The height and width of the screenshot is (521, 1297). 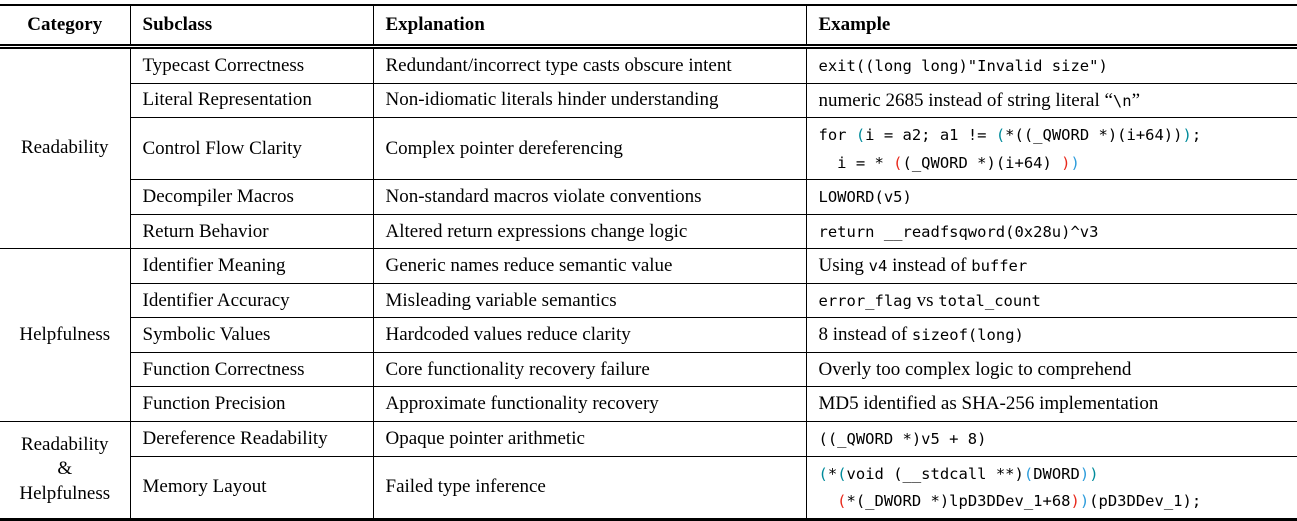 I want to click on example-cell: error_flag vs total_count, so click(x=1051, y=300).